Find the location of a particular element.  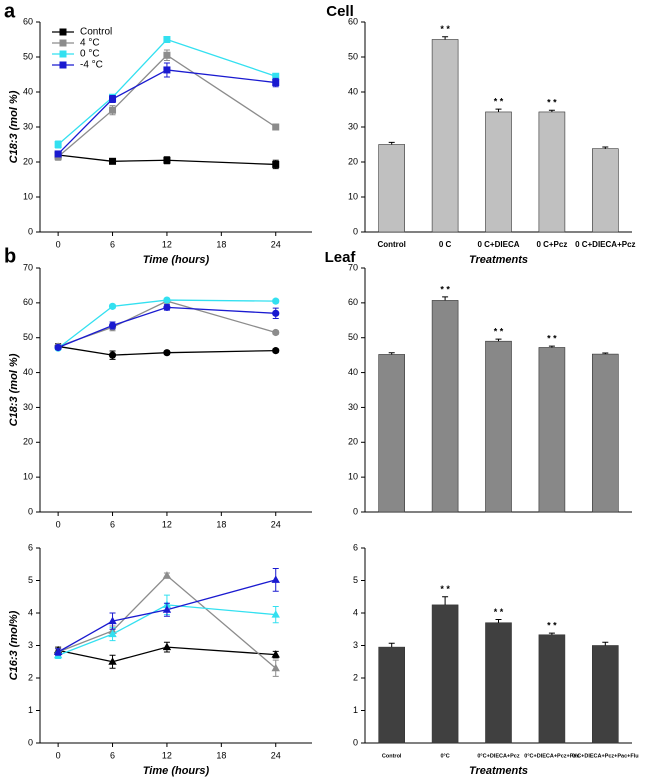

y-tick-label: 4 is located at coordinates (355, 612).